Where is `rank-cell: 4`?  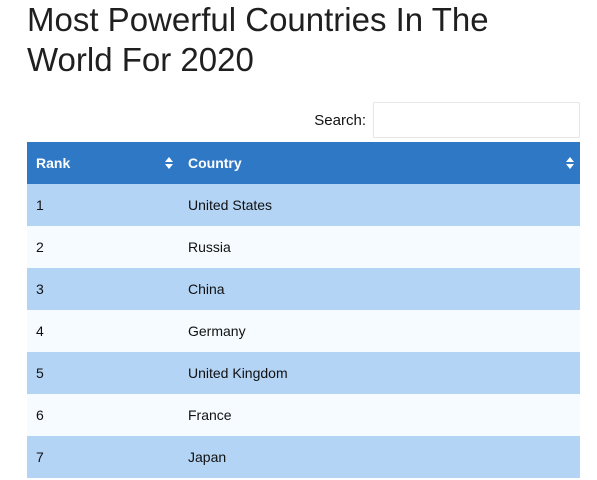 rank-cell: 4 is located at coordinates (103, 331).